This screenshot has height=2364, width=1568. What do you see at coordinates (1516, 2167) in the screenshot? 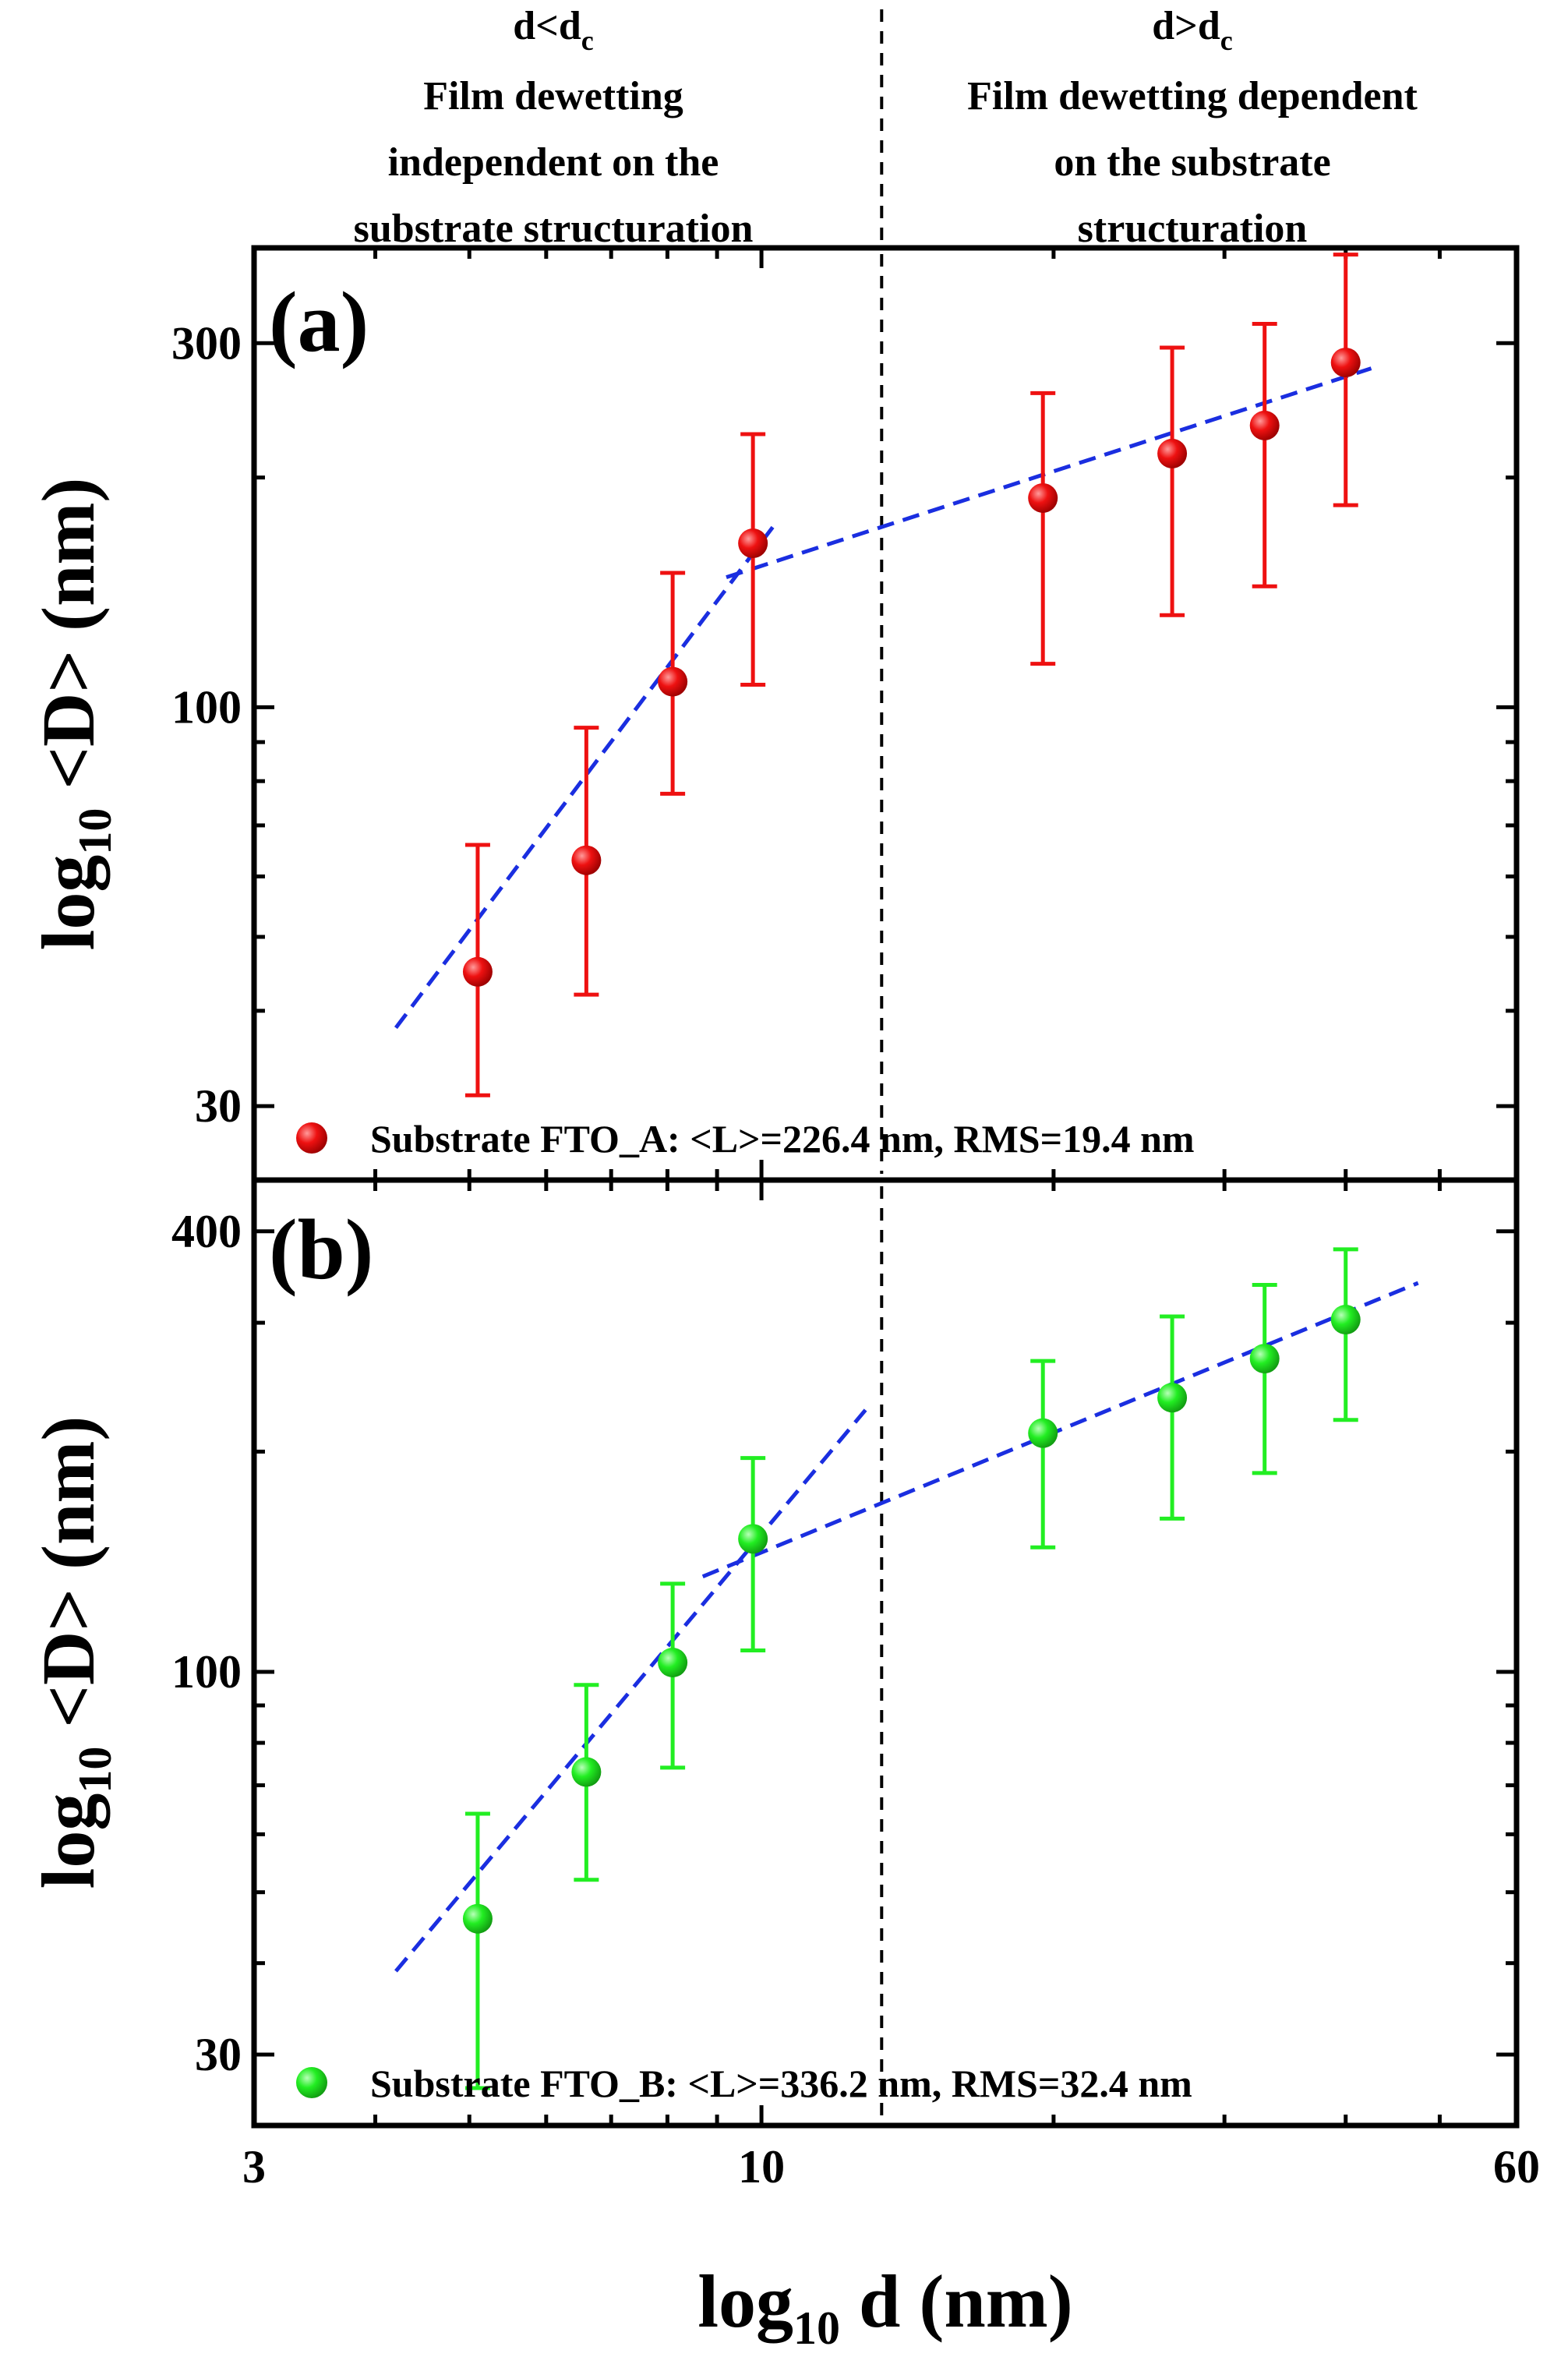
I see `x-tick-label: 60` at bounding box center [1516, 2167].